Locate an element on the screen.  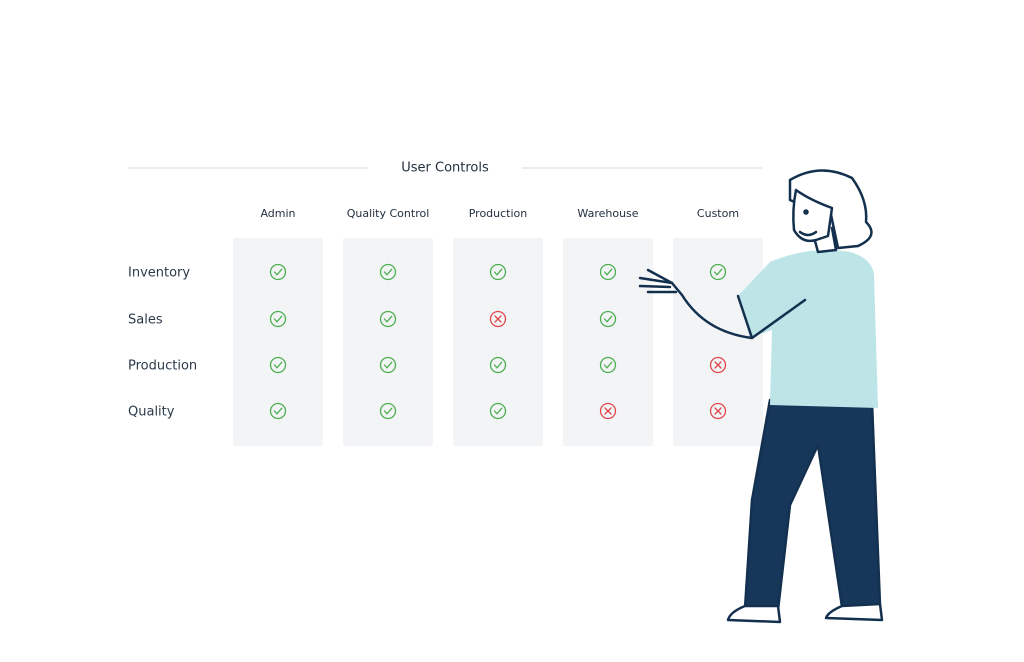
row-label: Production is located at coordinates (162, 366).